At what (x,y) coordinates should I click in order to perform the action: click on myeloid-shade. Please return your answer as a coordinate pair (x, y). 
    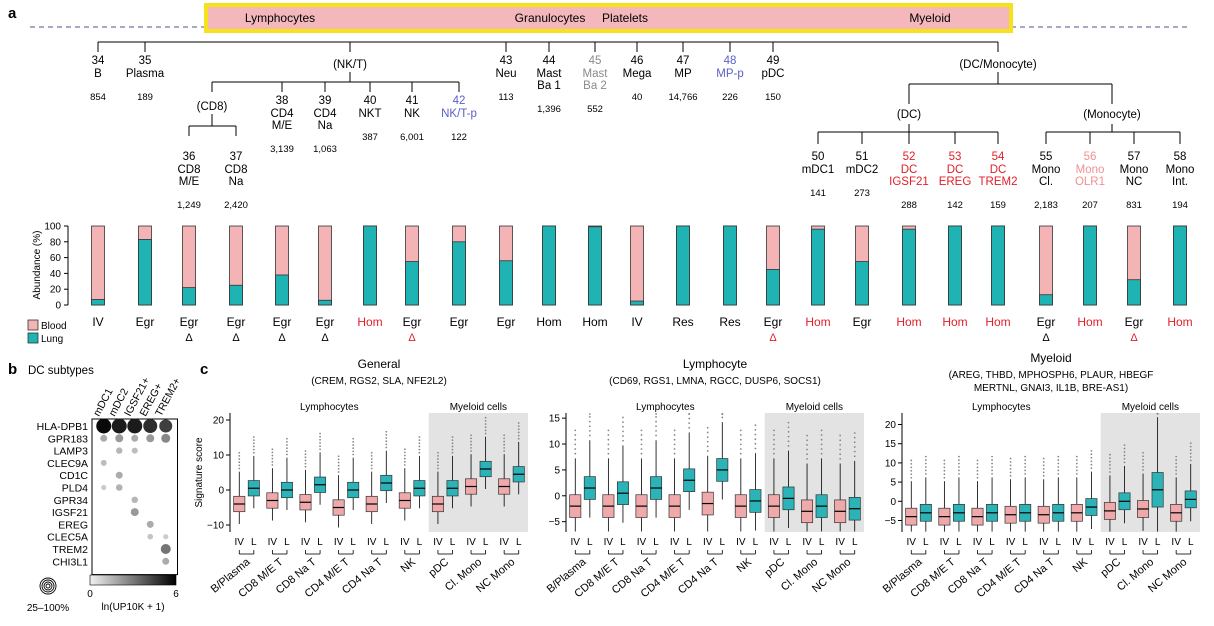
    Looking at the image, I should click on (1150, 472).